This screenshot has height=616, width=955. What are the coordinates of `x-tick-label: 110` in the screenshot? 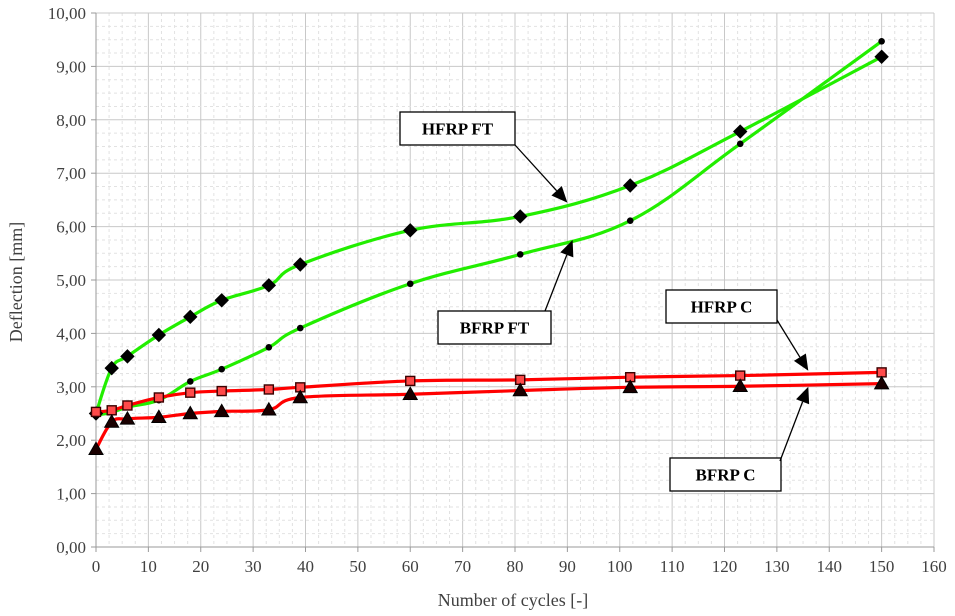 It's located at (672, 566).